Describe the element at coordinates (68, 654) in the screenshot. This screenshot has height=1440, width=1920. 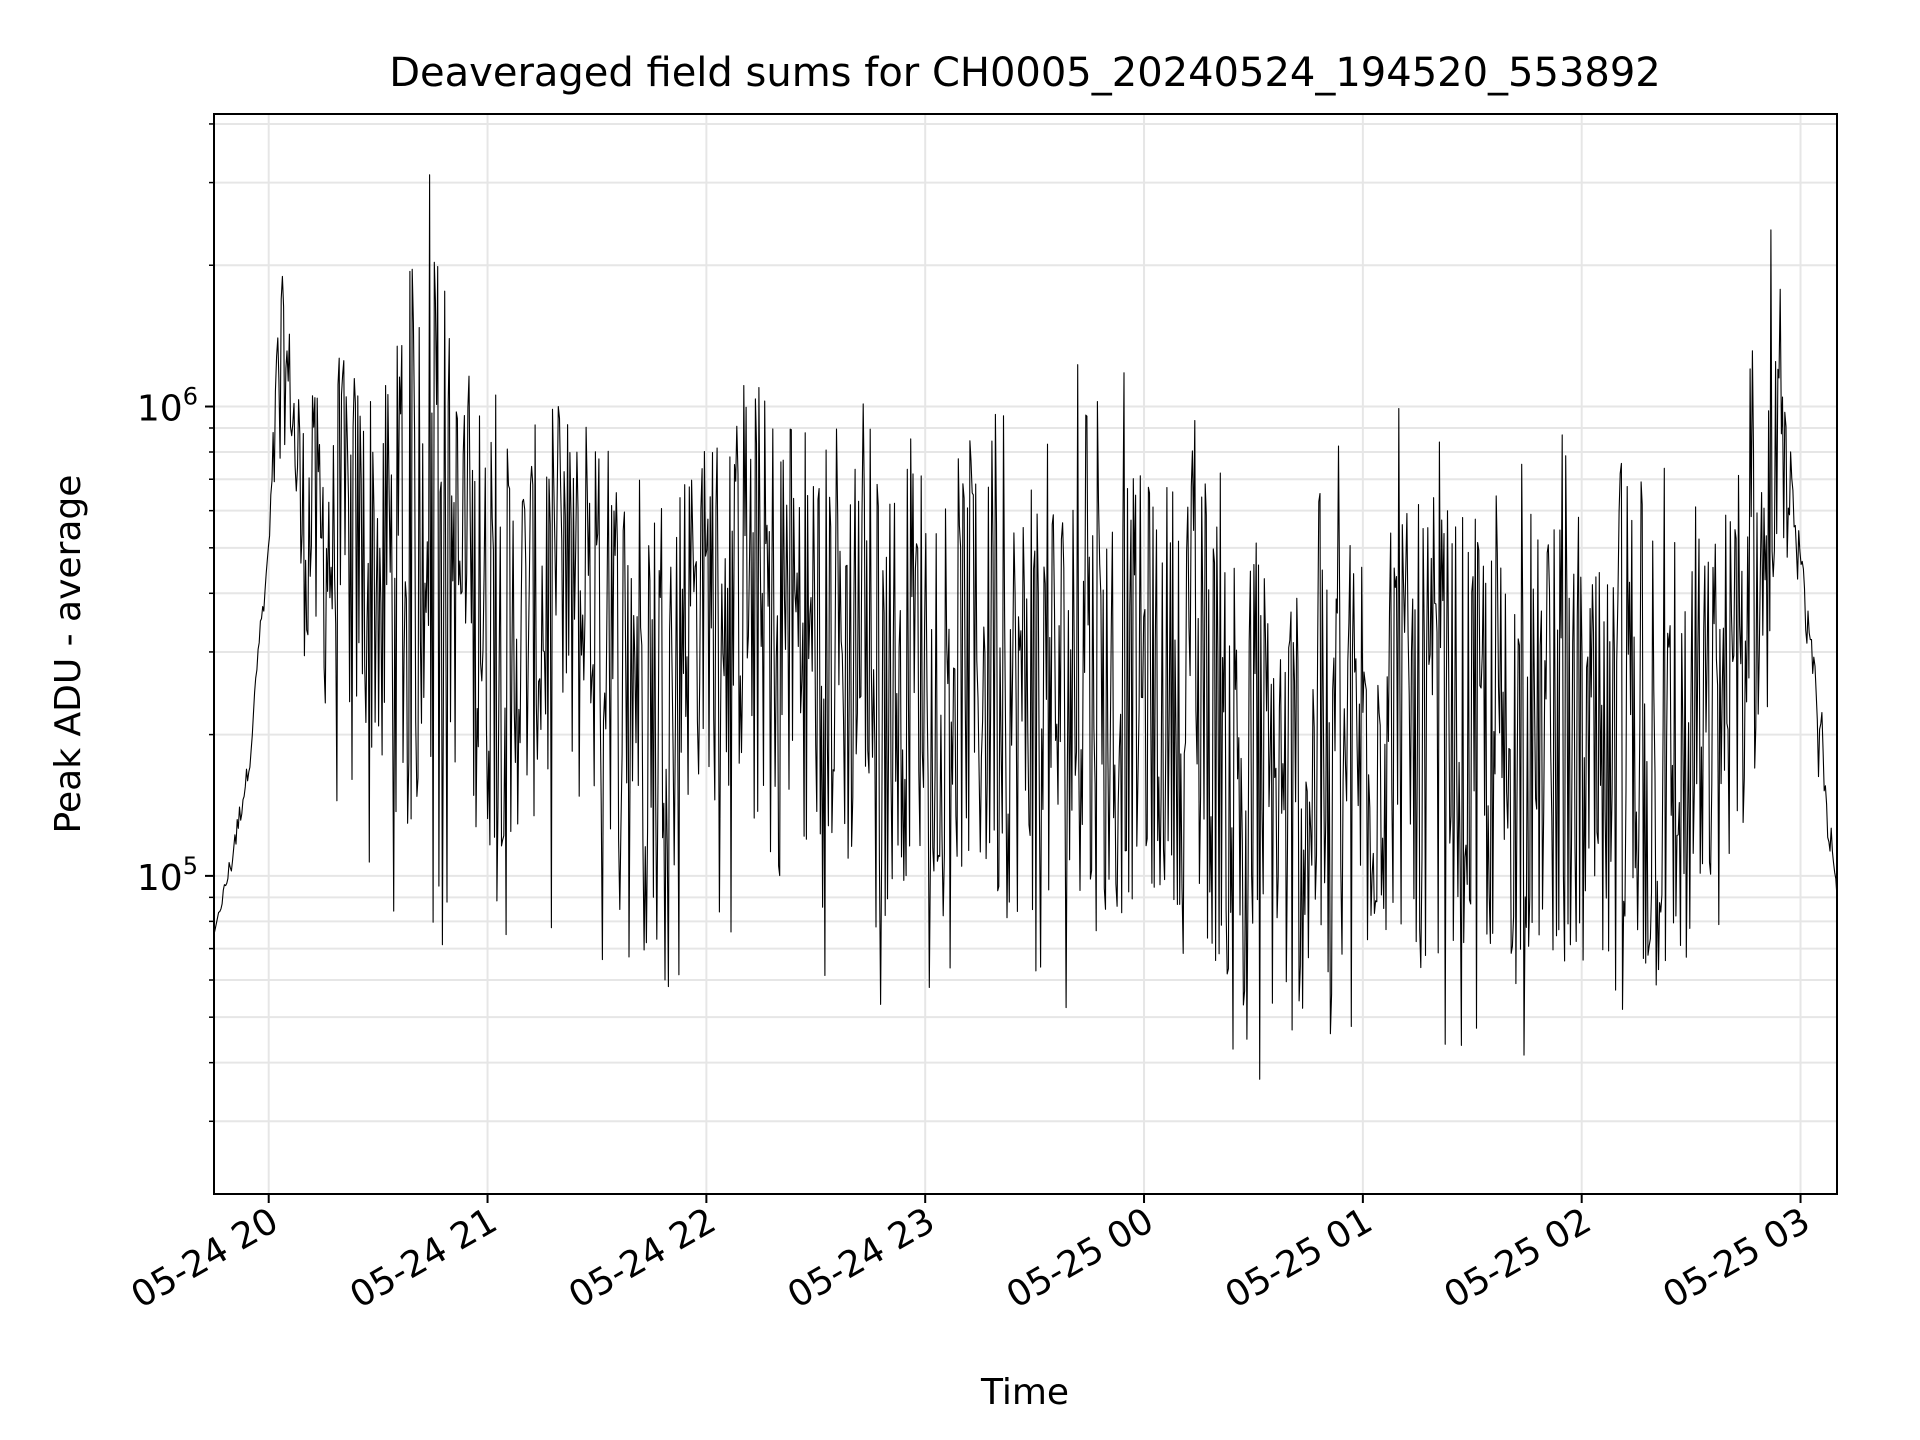
I see `y-axis-label: Peak ADU - average` at that location.